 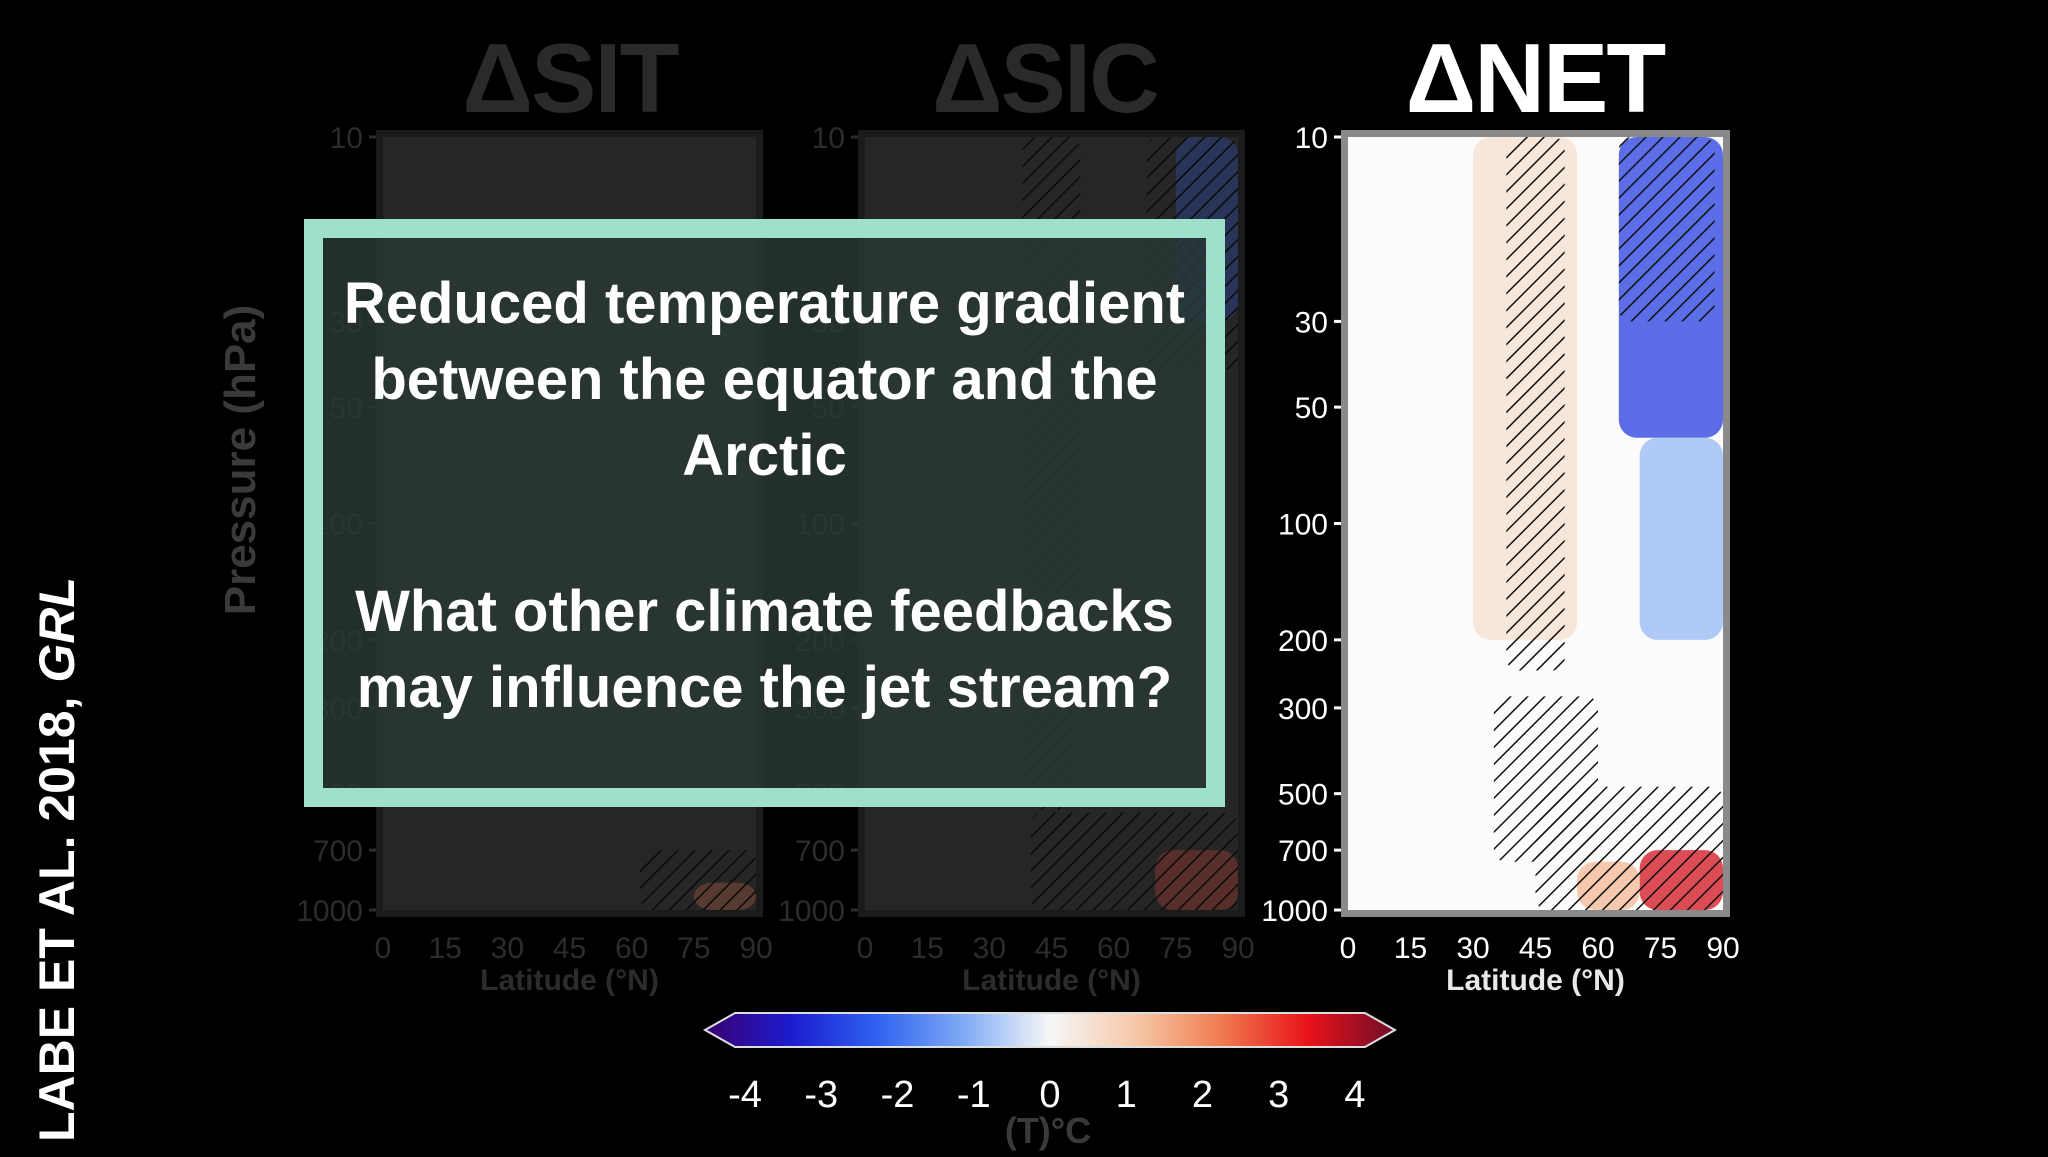 What do you see at coordinates (1535, 980) in the screenshot?
I see `x-axis-label-net: Latitude (°N)` at bounding box center [1535, 980].